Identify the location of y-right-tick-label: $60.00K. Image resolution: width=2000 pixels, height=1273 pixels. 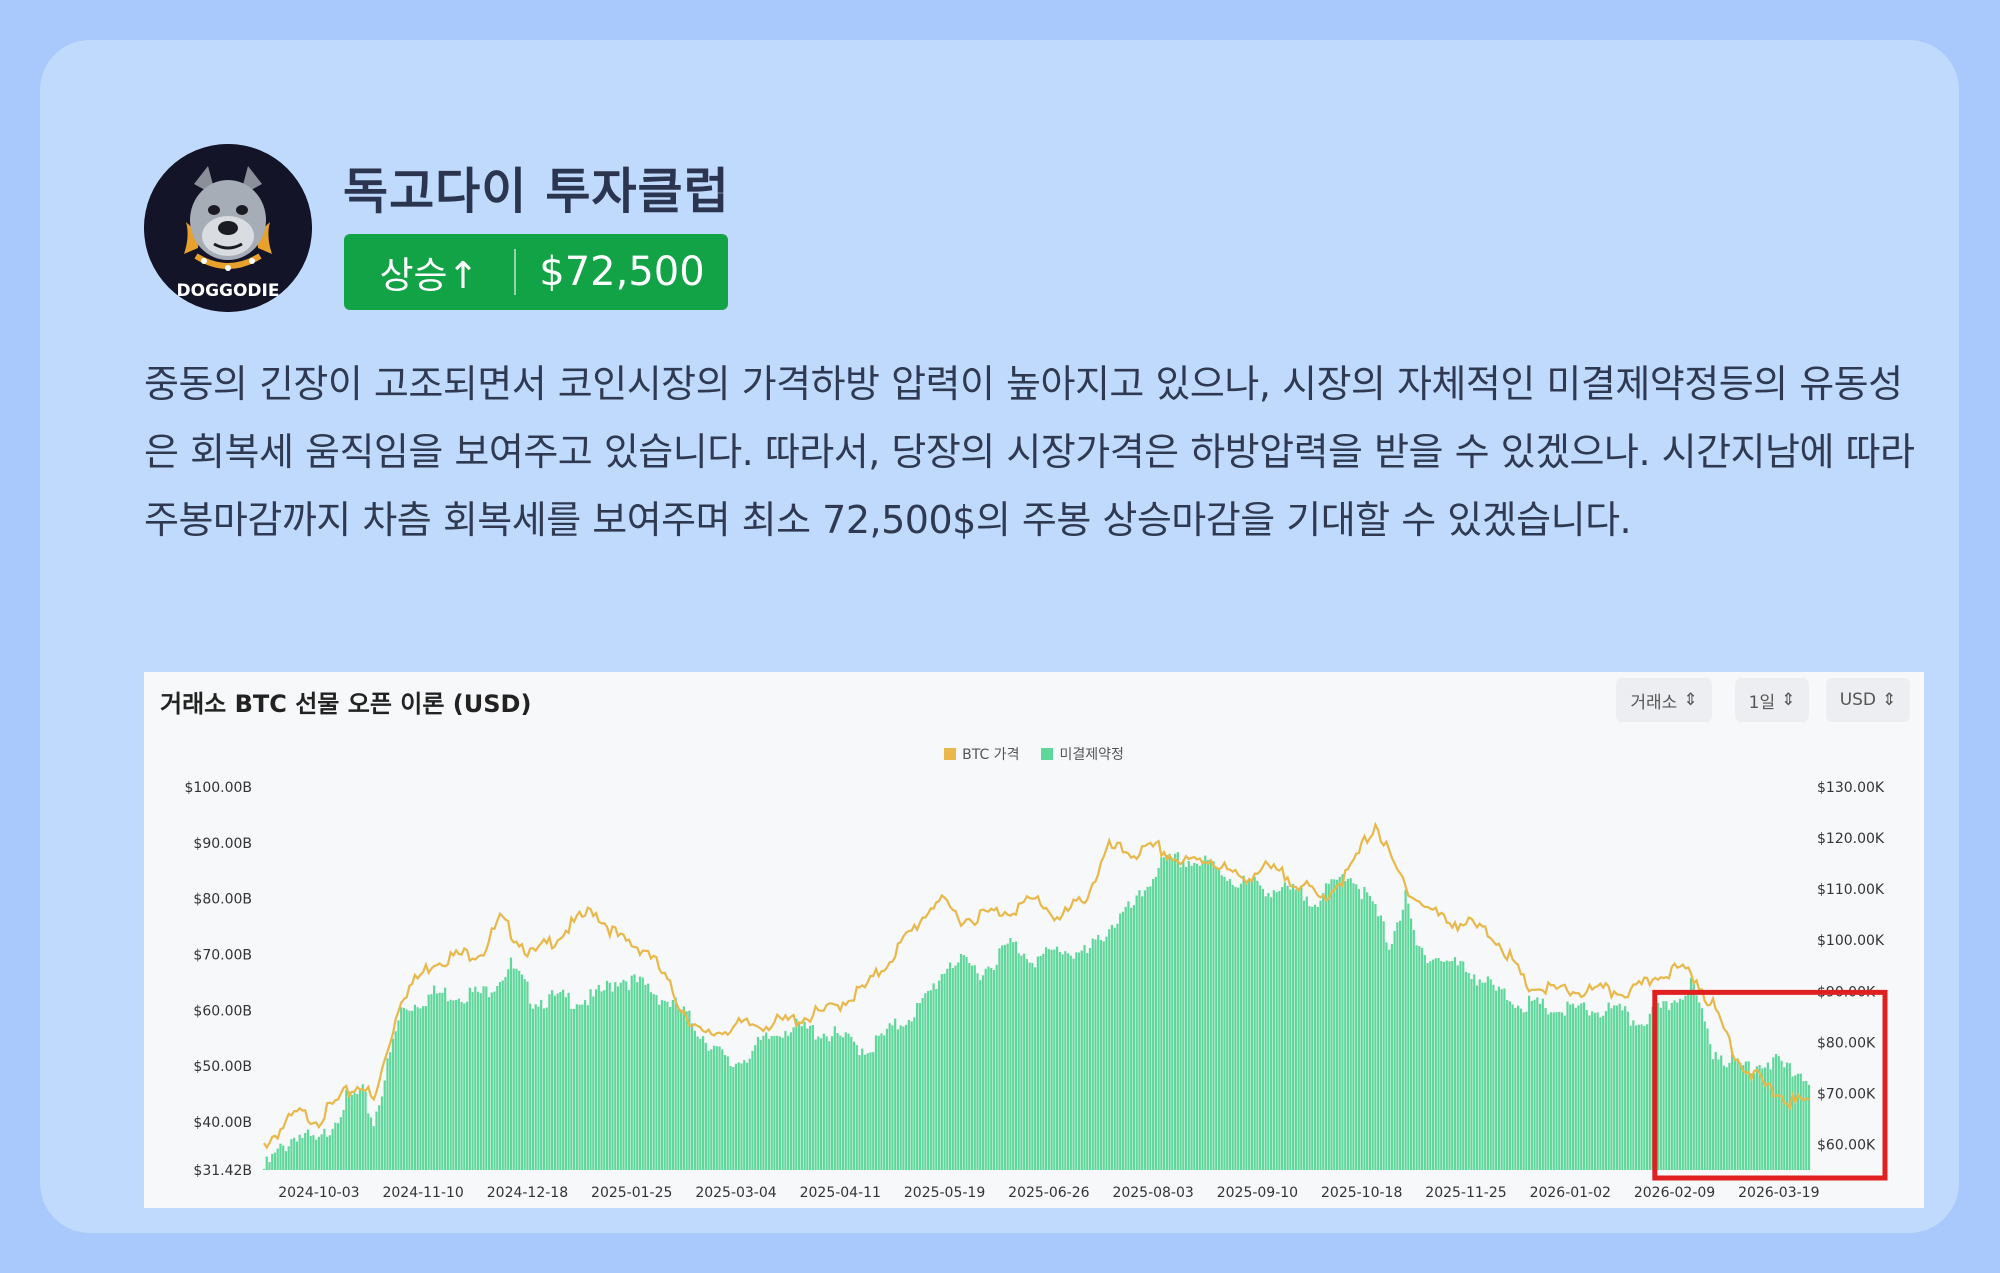
(1846, 1145).